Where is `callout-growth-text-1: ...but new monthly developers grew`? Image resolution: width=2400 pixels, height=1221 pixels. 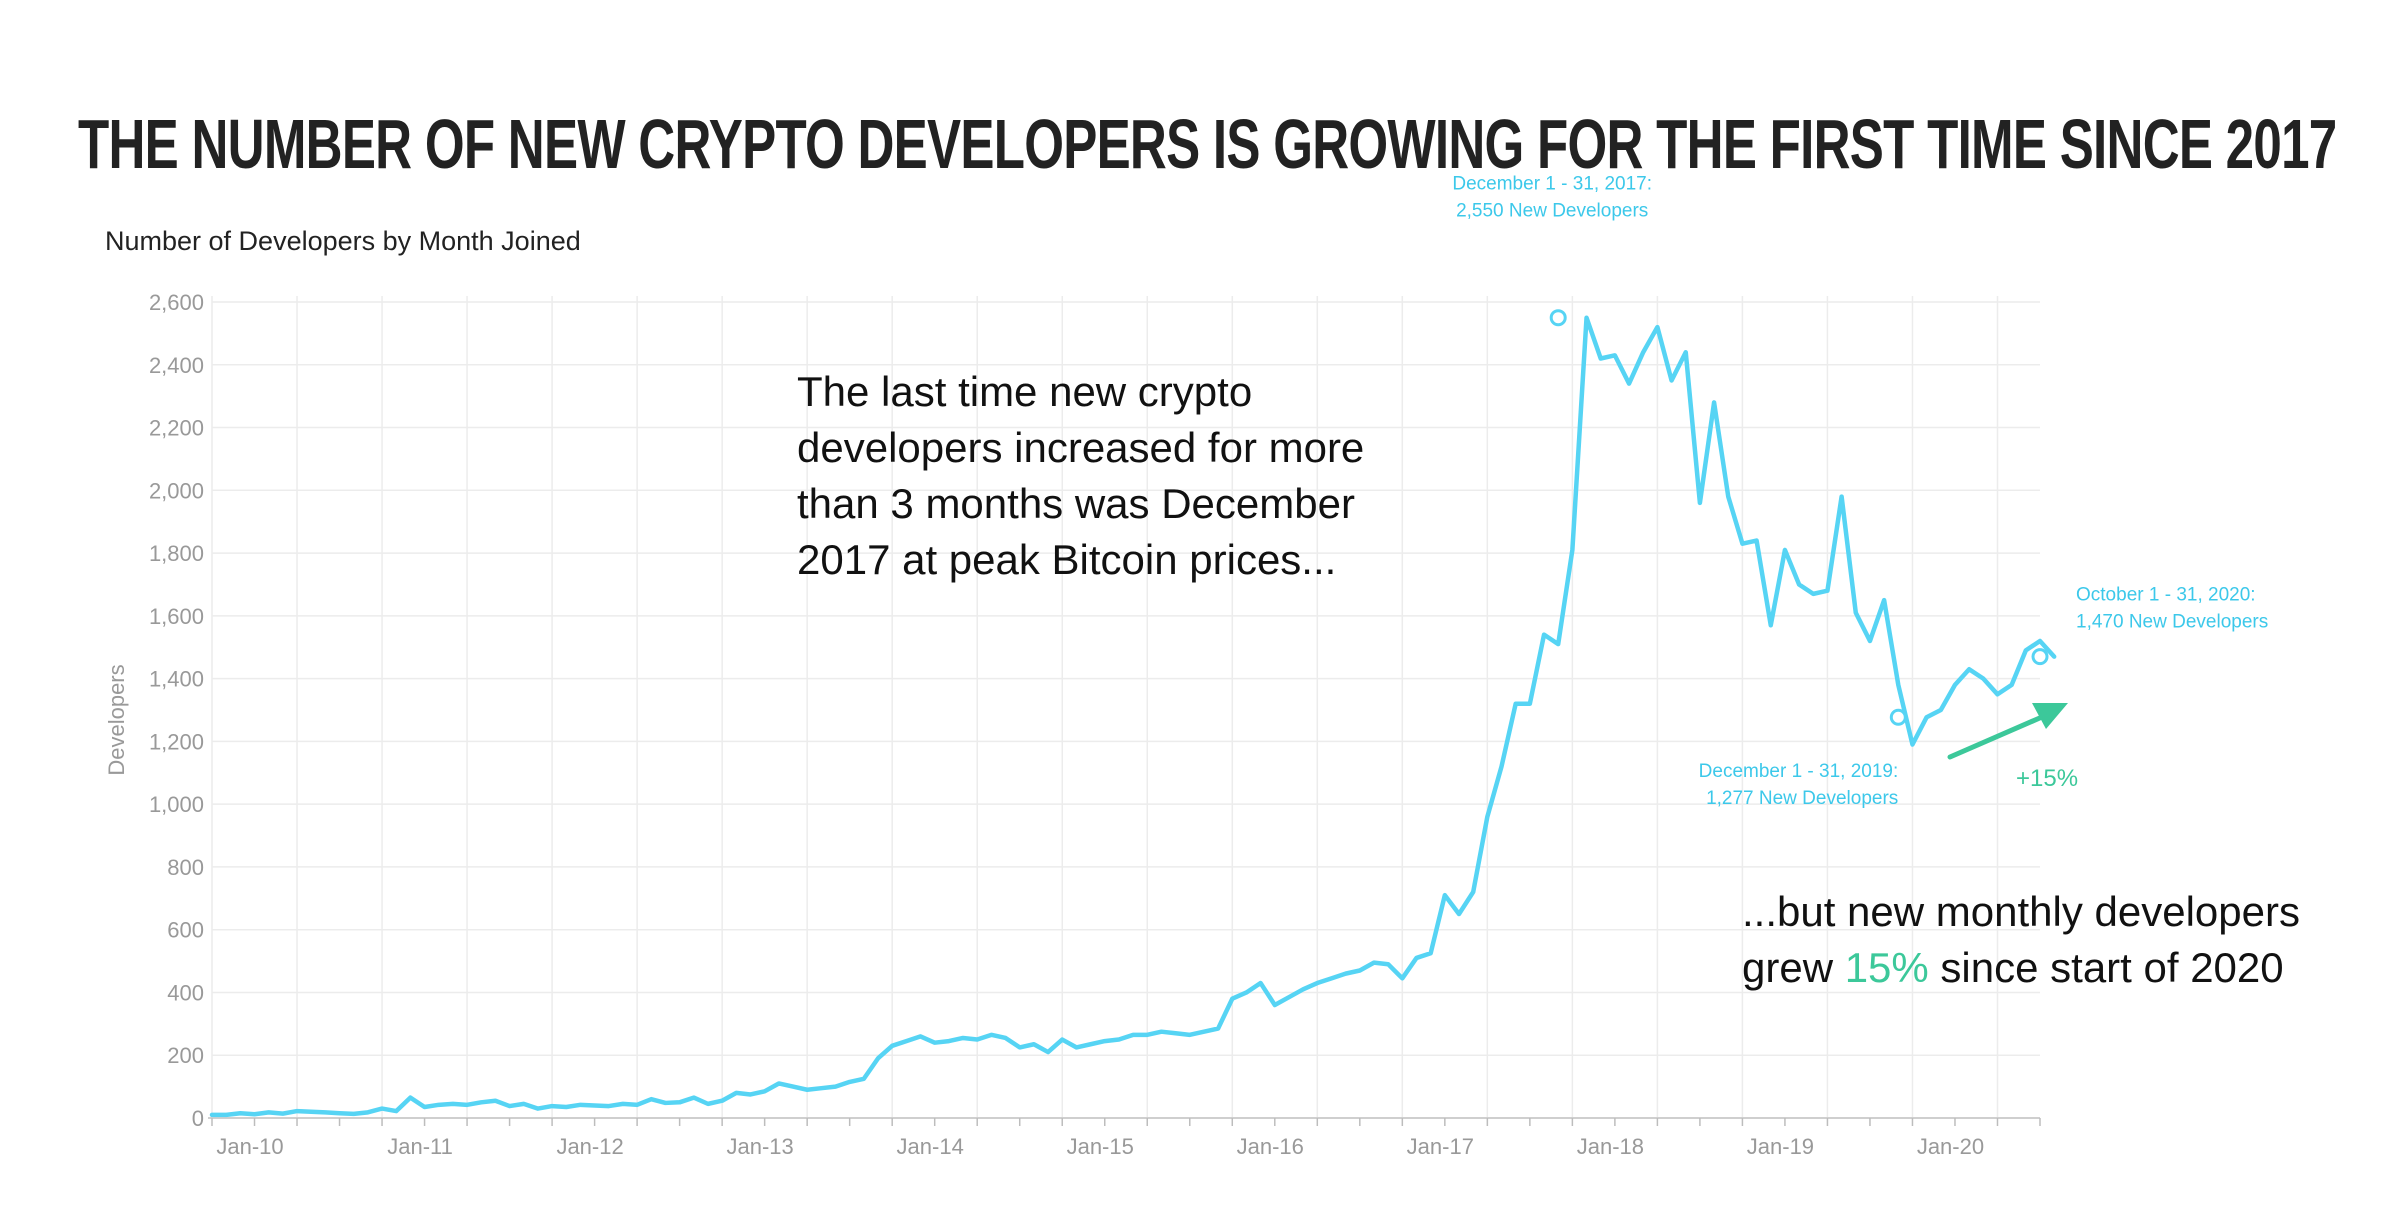 callout-growth-text-1: ...but new monthly developers grew is located at coordinates (2021, 939).